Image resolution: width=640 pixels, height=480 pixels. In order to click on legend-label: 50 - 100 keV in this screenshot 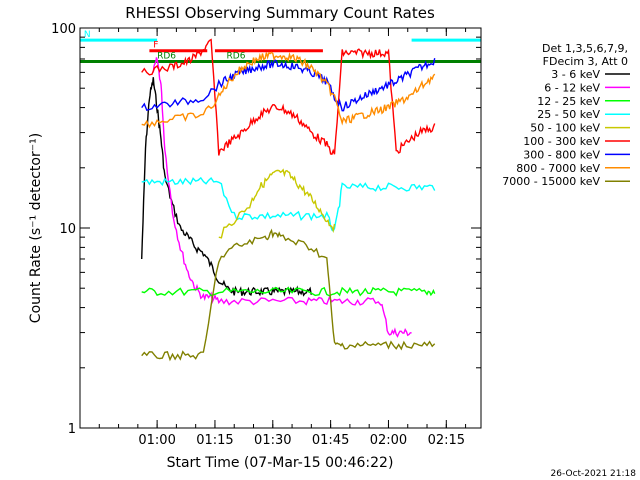, I will do `click(565, 128)`.